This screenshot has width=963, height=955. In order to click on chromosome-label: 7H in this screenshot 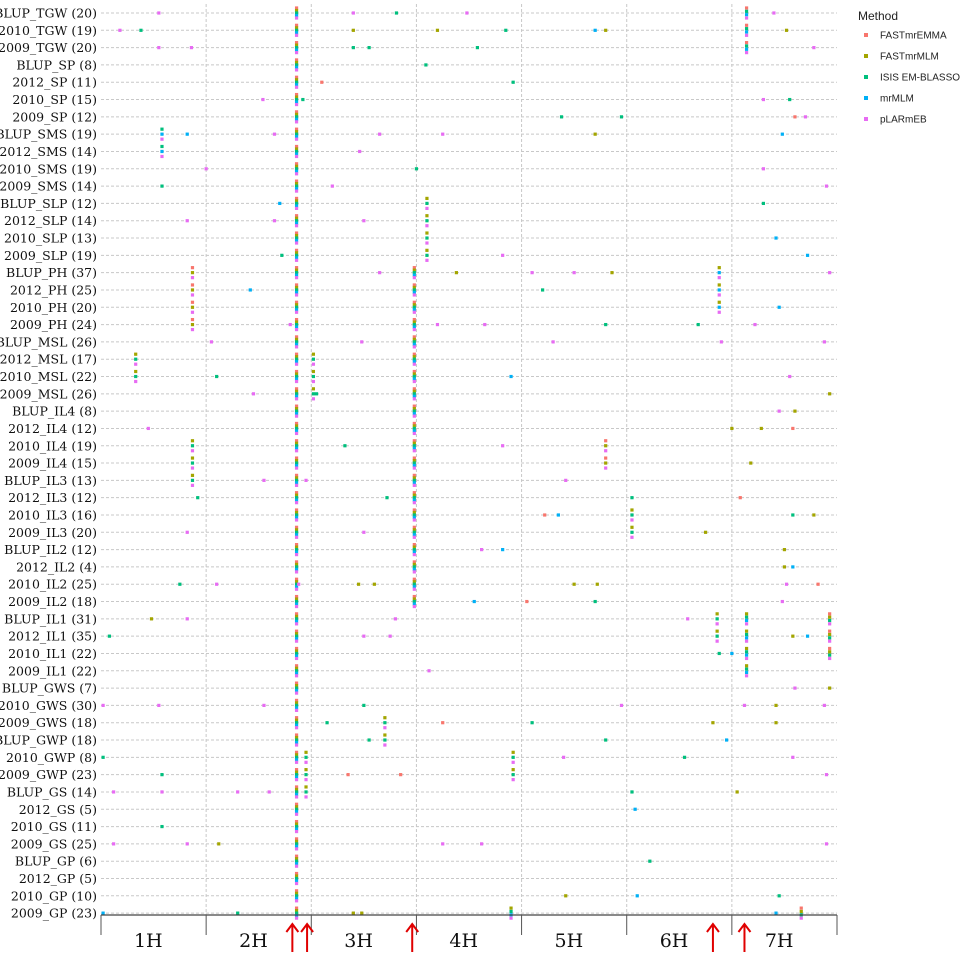, I will do `click(779, 941)`.